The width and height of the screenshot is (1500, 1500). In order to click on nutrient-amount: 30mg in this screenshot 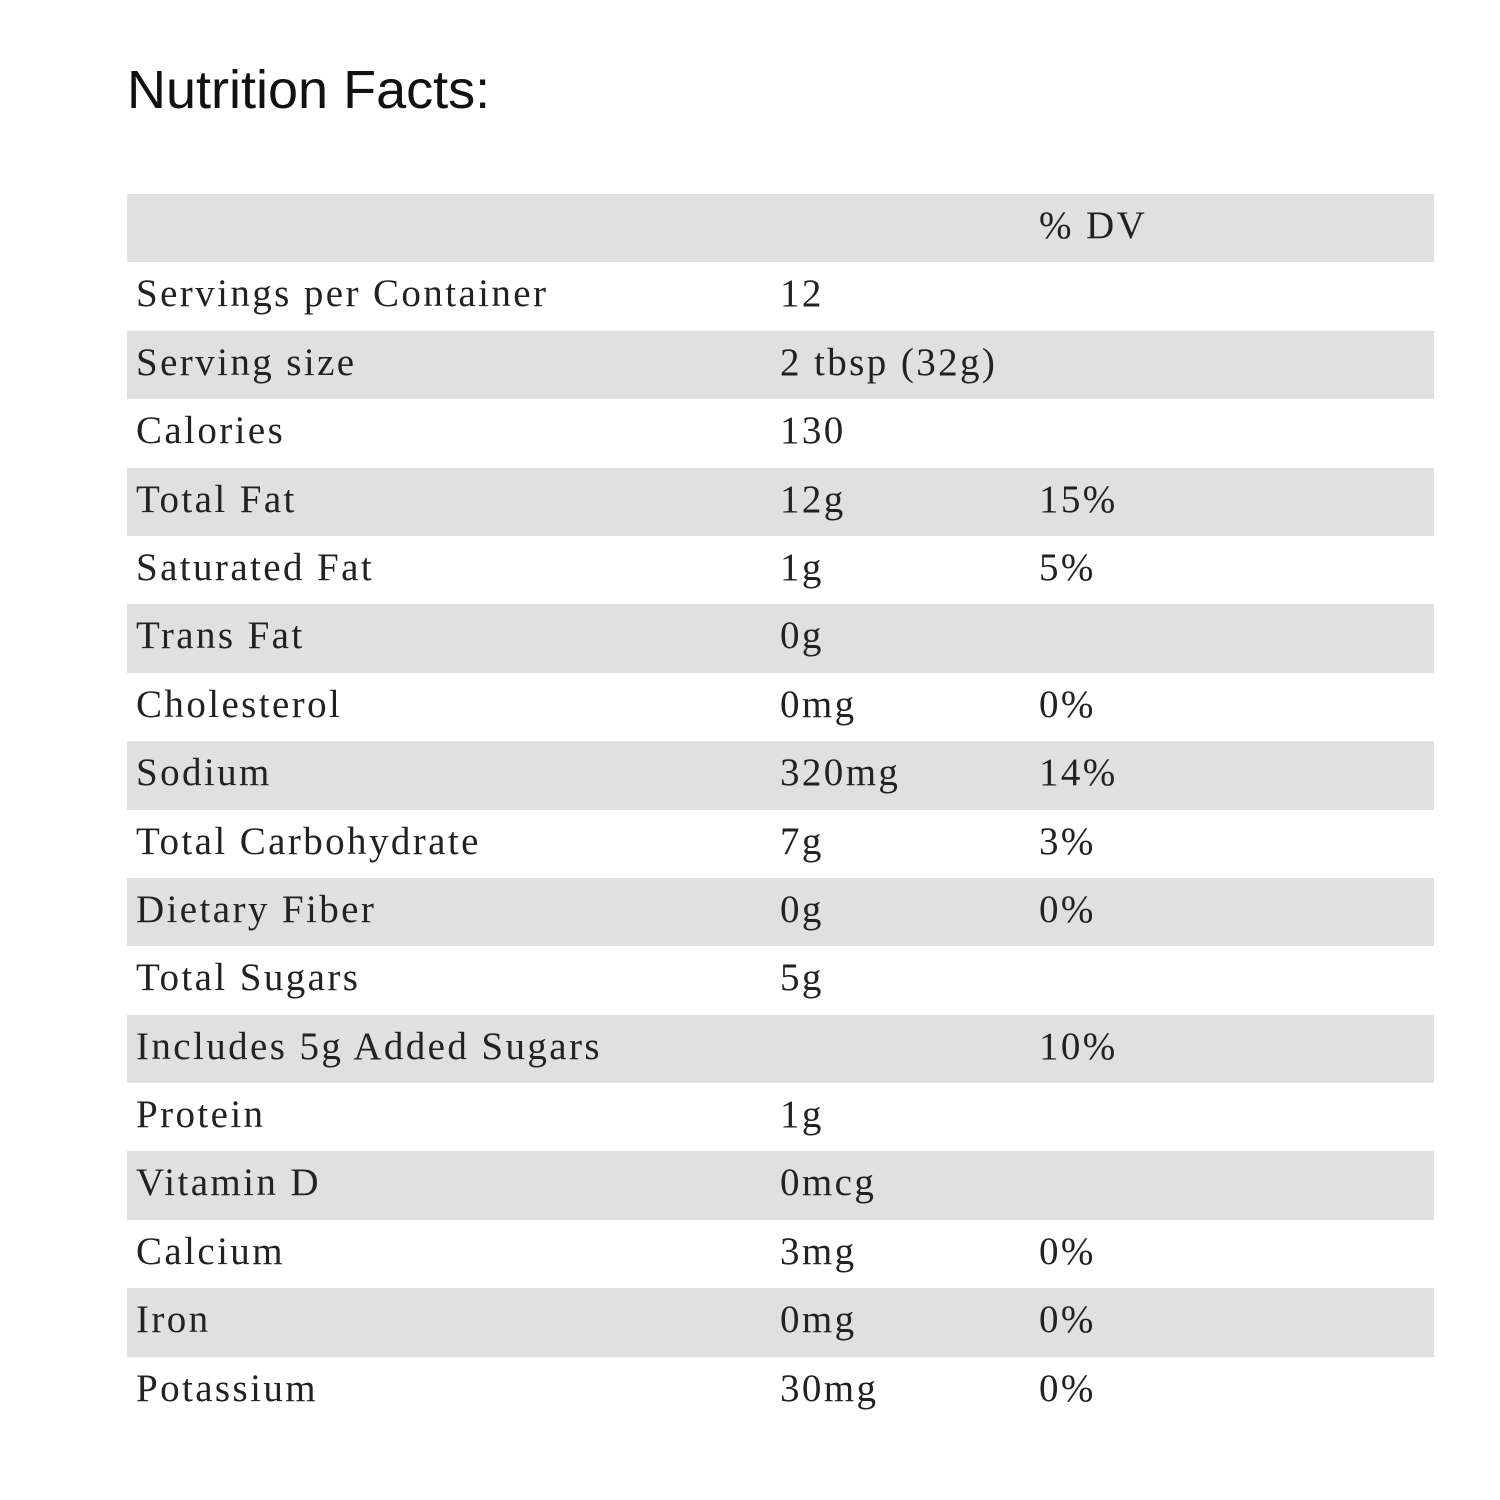, I will do `click(829, 1388)`.